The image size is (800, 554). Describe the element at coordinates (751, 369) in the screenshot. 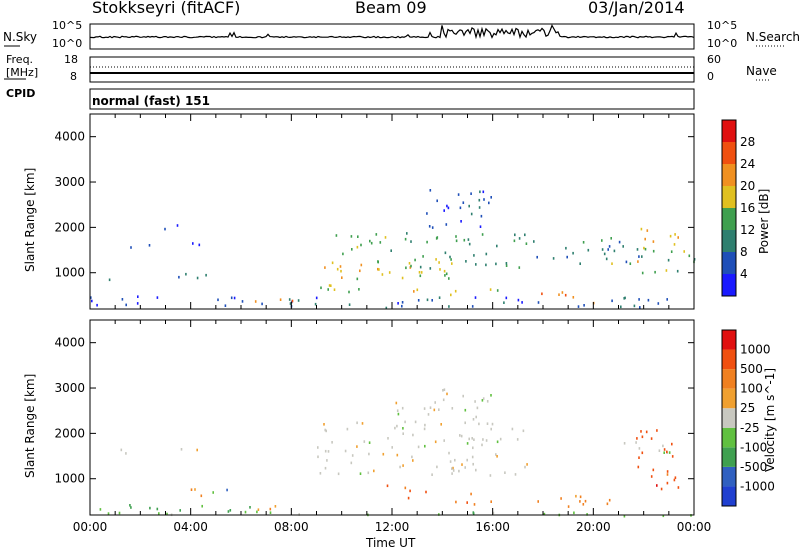

I see `velocity-colorbar-tick: 500` at that location.